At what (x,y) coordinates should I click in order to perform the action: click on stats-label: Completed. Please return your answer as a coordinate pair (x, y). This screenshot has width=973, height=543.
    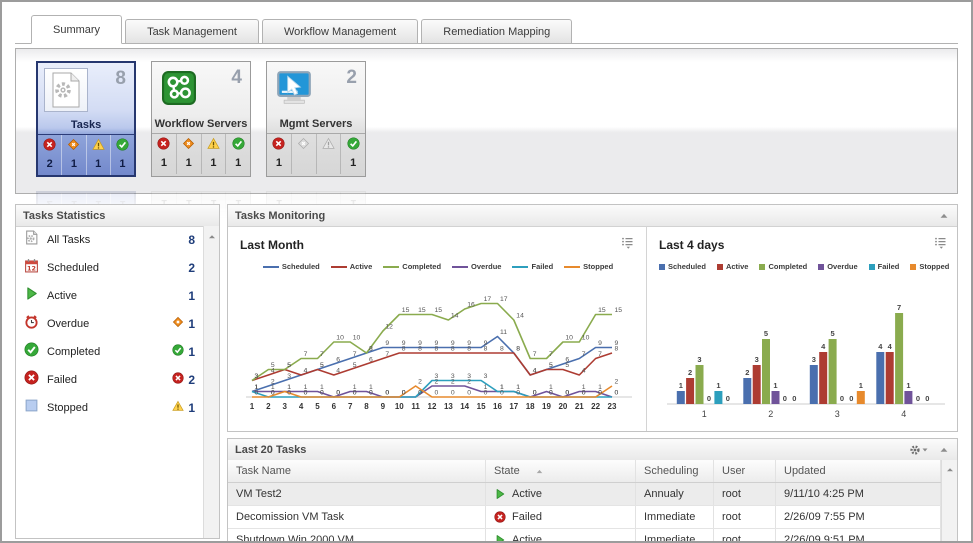
    Looking at the image, I should click on (74, 352).